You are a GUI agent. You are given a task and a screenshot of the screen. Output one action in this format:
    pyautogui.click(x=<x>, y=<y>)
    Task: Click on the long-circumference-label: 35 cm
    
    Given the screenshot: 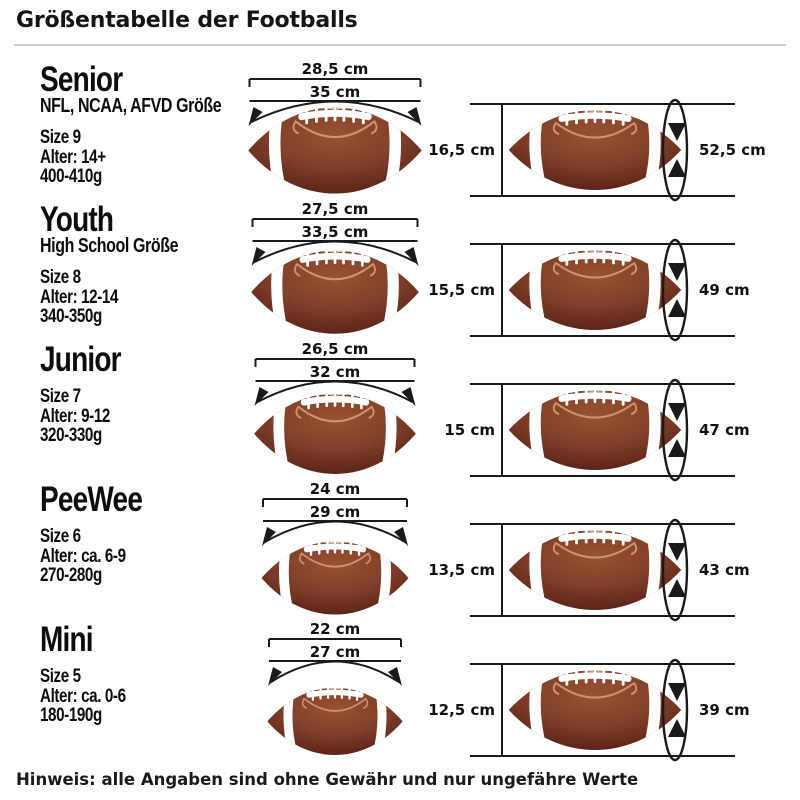 What is the action you would take?
    pyautogui.click(x=335, y=92)
    